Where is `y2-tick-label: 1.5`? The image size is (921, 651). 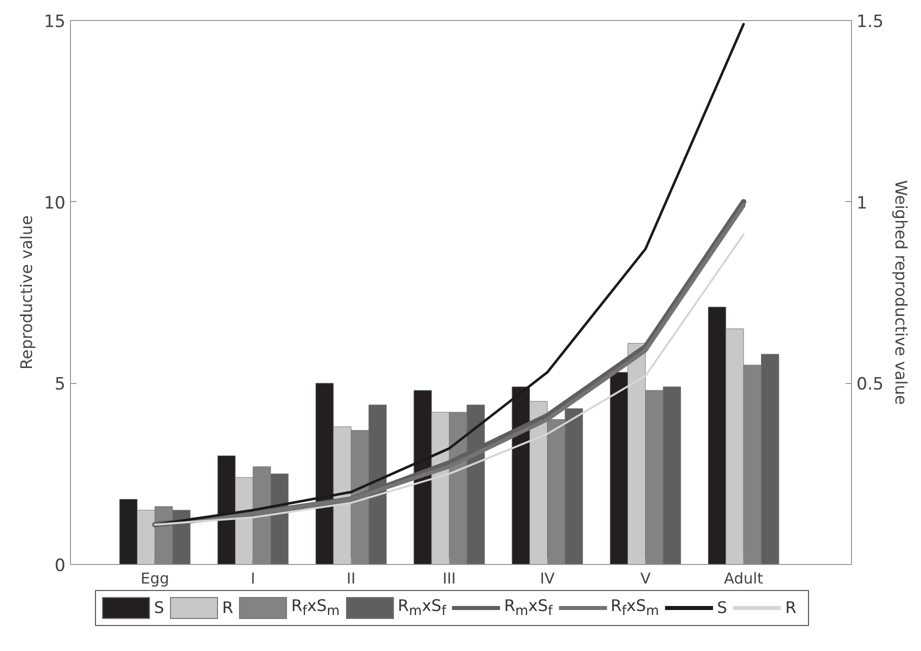
y2-tick-label: 1.5 is located at coordinates (870, 22).